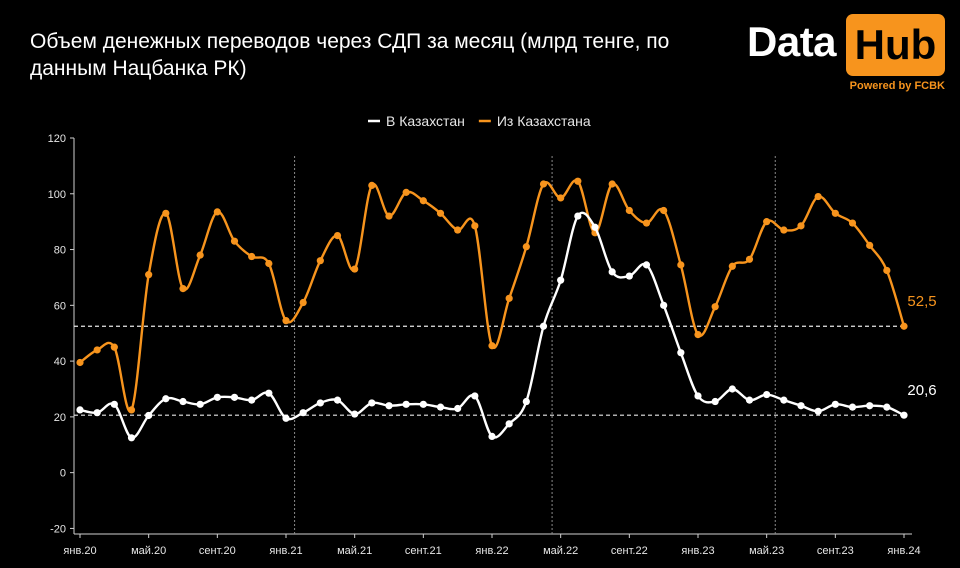  What do you see at coordinates (479, 121) in the screenshot?
I see `chart-legend: В Казахстан Из Казахстана` at bounding box center [479, 121].